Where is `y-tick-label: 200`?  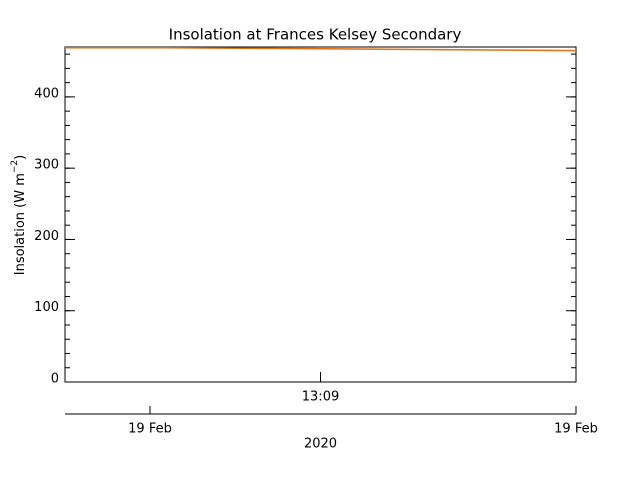 y-tick-label: 200 is located at coordinates (46, 236).